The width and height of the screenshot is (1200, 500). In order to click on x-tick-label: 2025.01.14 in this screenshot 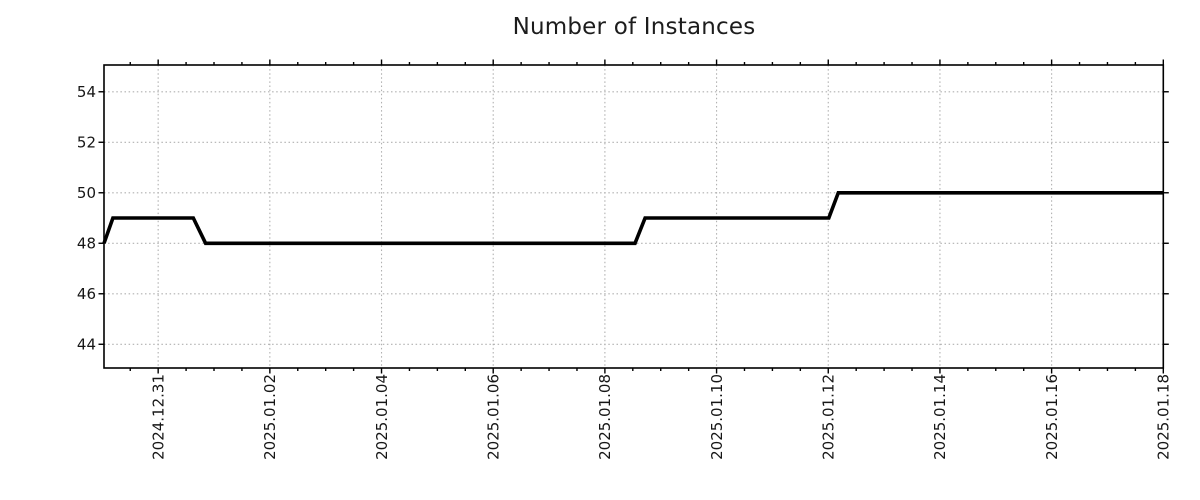, I will do `click(940, 417)`.